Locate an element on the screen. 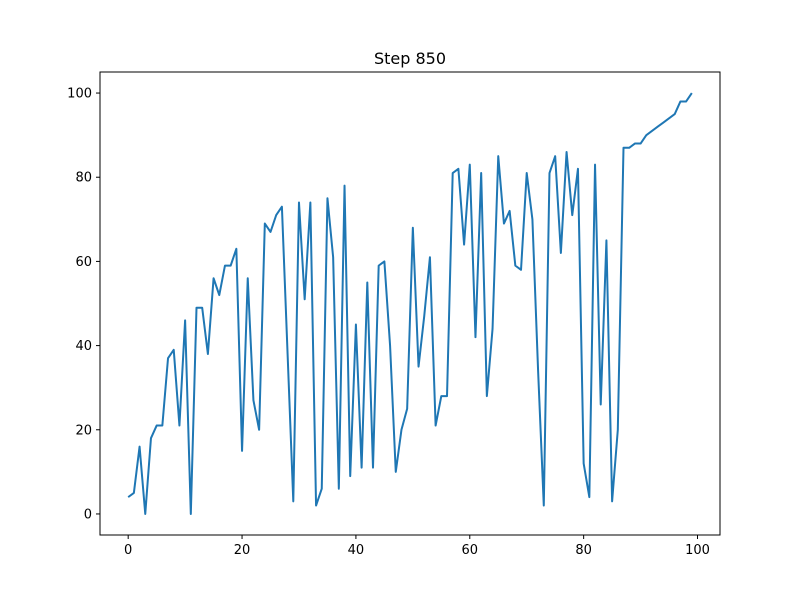 The height and width of the screenshot is (600, 800). y-tick-label: 20 is located at coordinates (83, 430).